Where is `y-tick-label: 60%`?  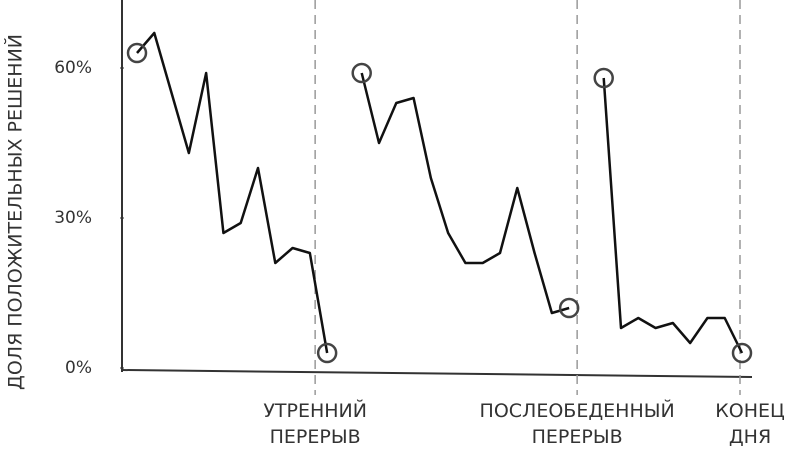
y-tick-label: 60% is located at coordinates (73, 68).